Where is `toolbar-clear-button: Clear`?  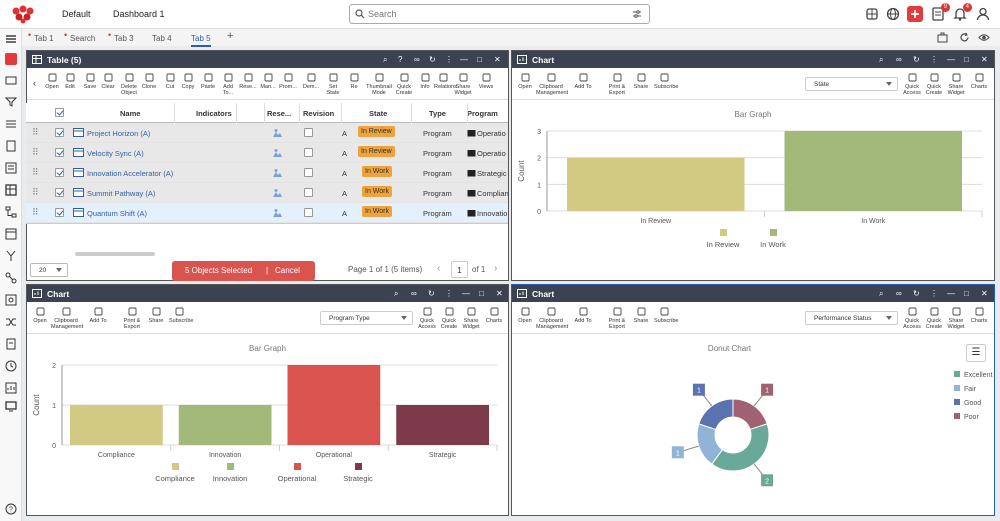
toolbar-clear-button: Clear is located at coordinates (108, 81).